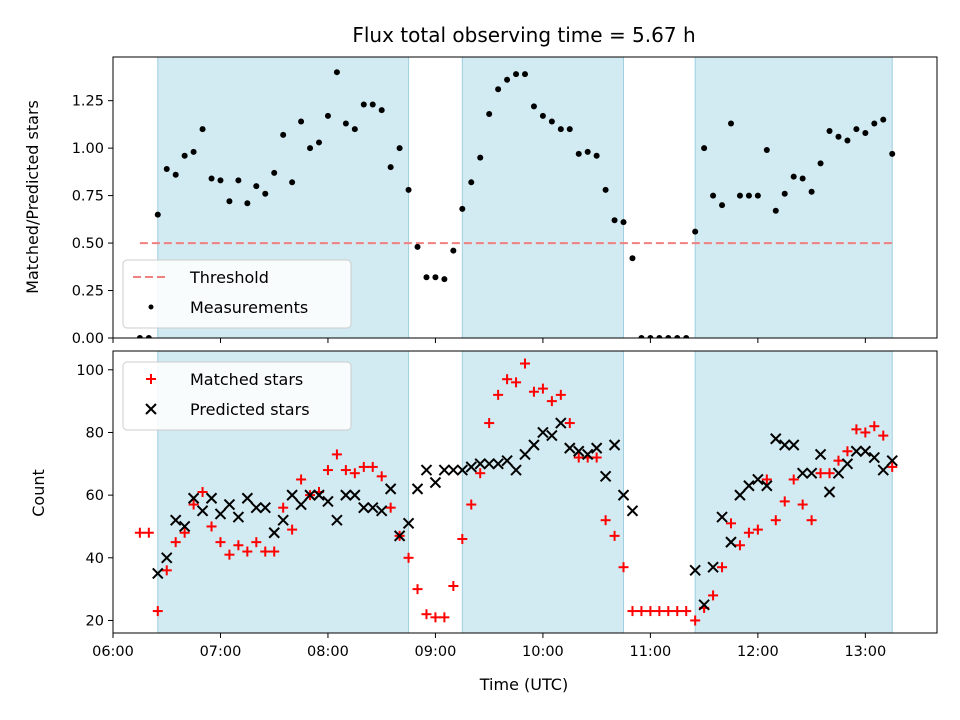  Describe the element at coordinates (237, 294) in the screenshot. I see `legend-box` at that location.